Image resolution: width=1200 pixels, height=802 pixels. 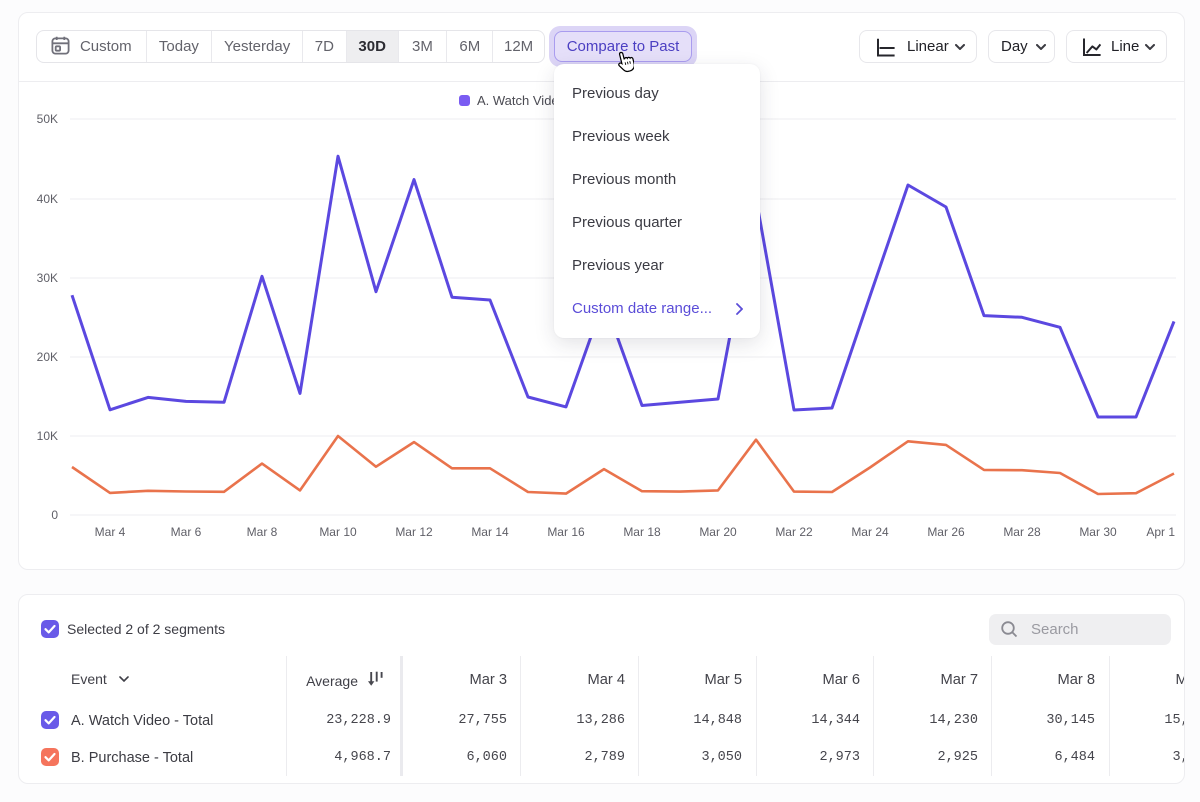 What do you see at coordinates (47, 199) in the screenshot?
I see `svg-text: 40K` at bounding box center [47, 199].